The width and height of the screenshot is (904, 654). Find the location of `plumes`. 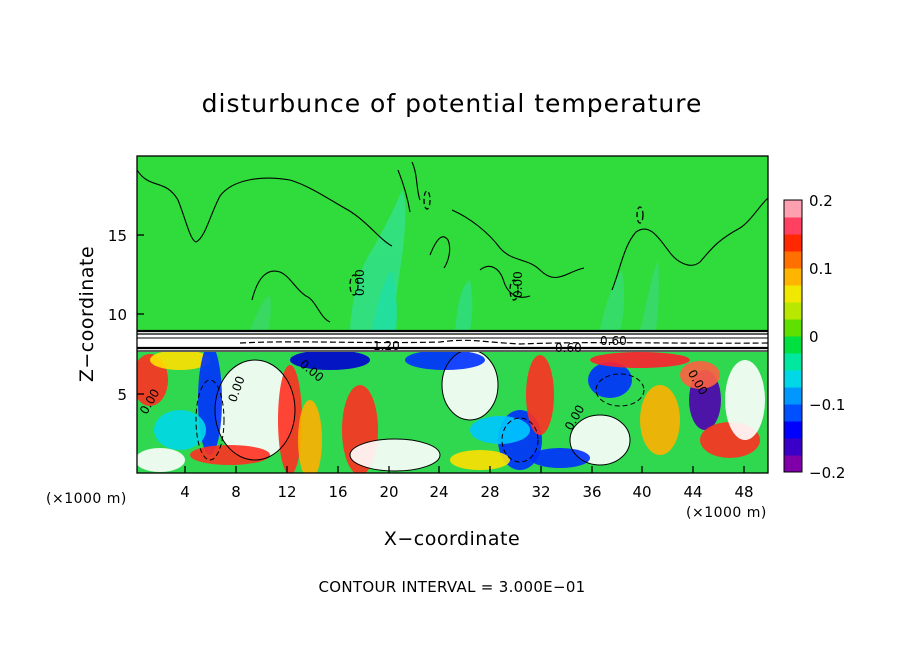

plumes is located at coordinates (454, 260).